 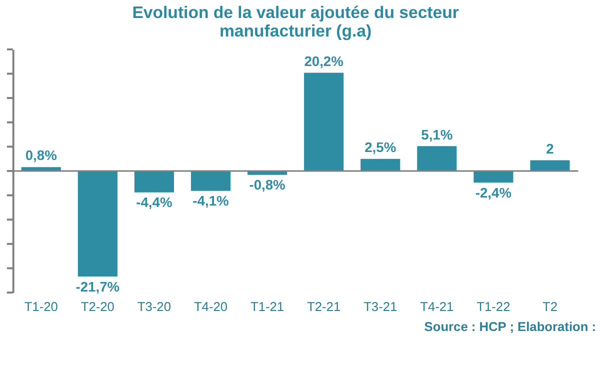 What do you see at coordinates (550, 148) in the screenshot?
I see `data-label: 2` at bounding box center [550, 148].